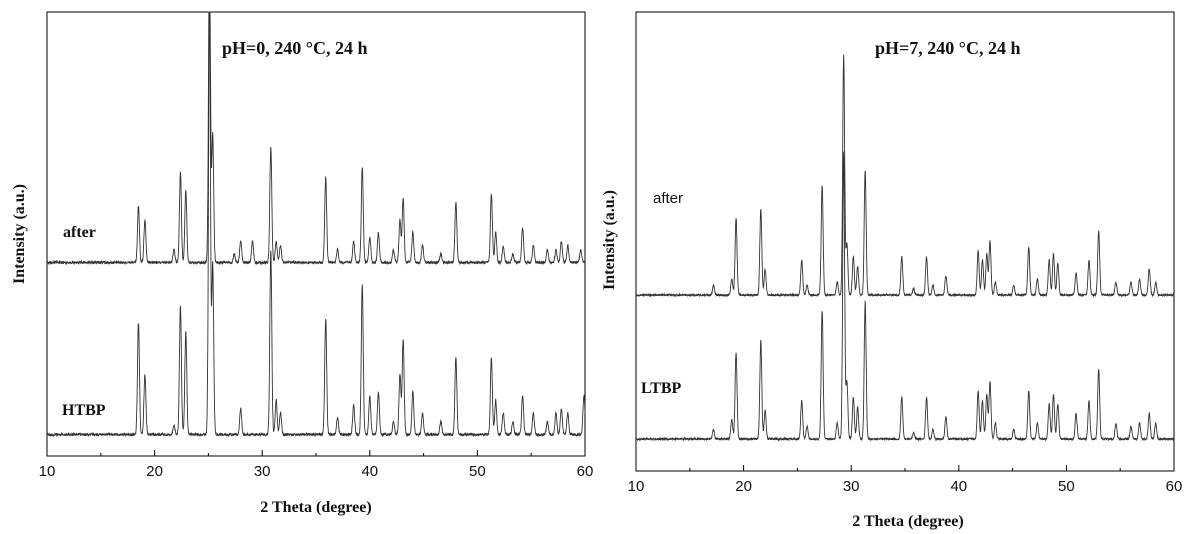  What do you see at coordinates (294, 48) in the screenshot?
I see `chart-title: pH=0, 240 °C, 24 h` at bounding box center [294, 48].